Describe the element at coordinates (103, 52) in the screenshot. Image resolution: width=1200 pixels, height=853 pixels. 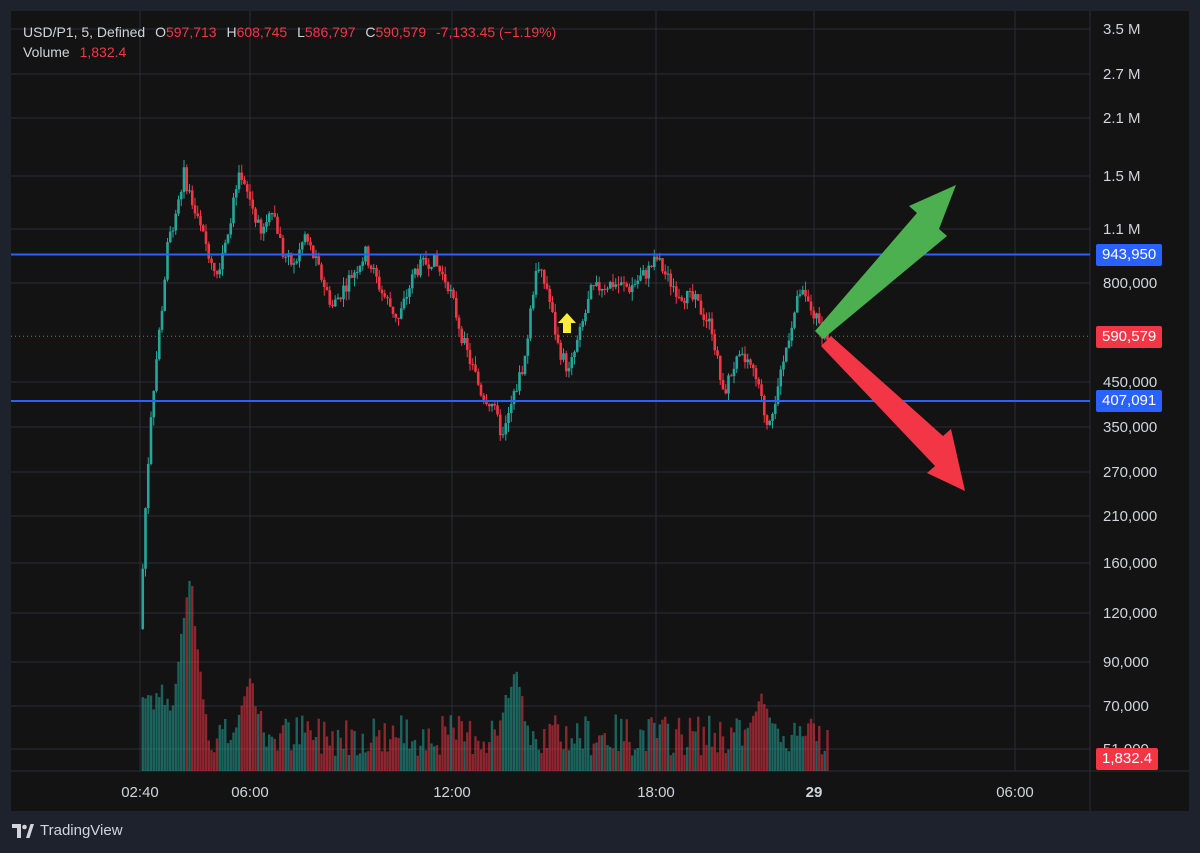
I see `volume-value: 1,832.4` at that location.